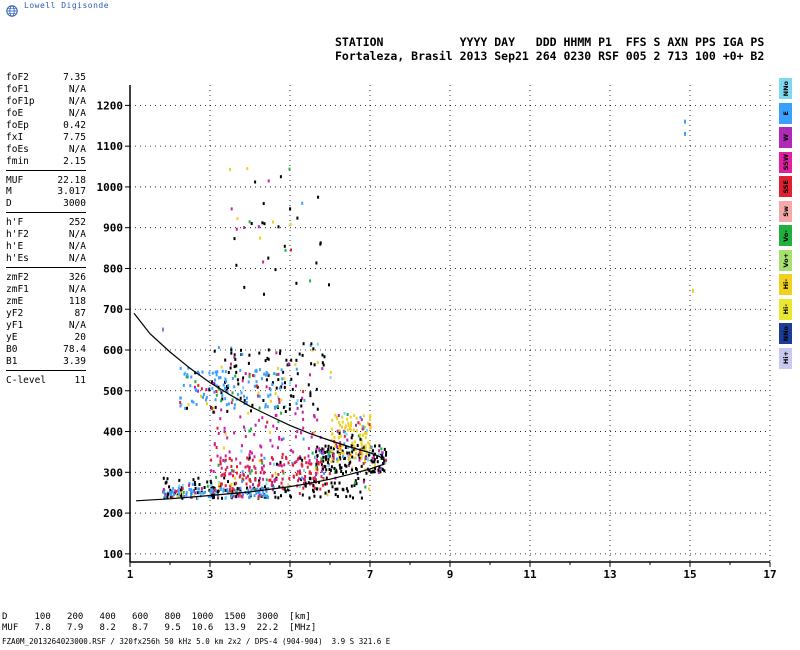  What do you see at coordinates (163, 329) in the screenshot?
I see `isolated-echo-point` at bounding box center [163, 329].